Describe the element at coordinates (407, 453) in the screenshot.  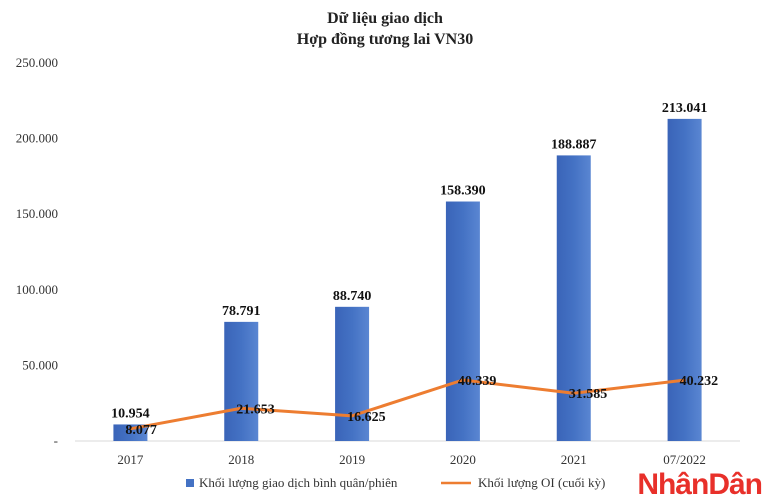
I see `x-axis: 2017 2018 2019 2020 2021 07/2022` at that location.